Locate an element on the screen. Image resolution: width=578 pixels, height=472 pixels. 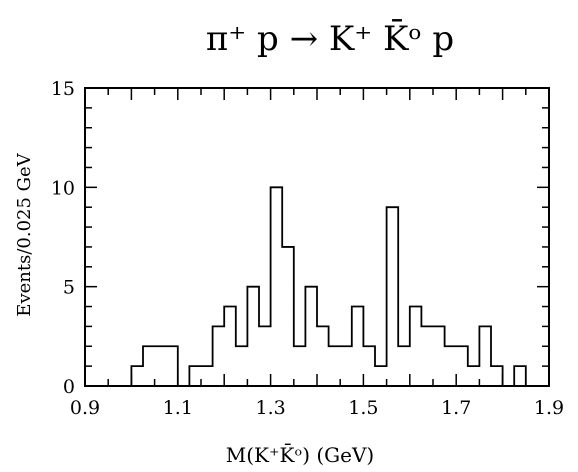
x-tick-label: 1.1 is located at coordinates (178, 408).